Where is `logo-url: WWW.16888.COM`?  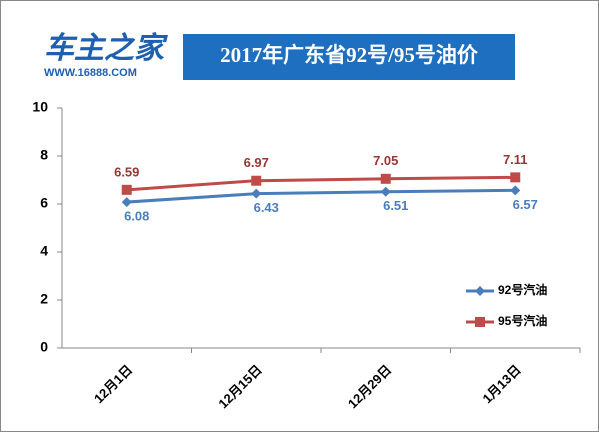
logo-url: WWW.16888.COM is located at coordinates (90, 73).